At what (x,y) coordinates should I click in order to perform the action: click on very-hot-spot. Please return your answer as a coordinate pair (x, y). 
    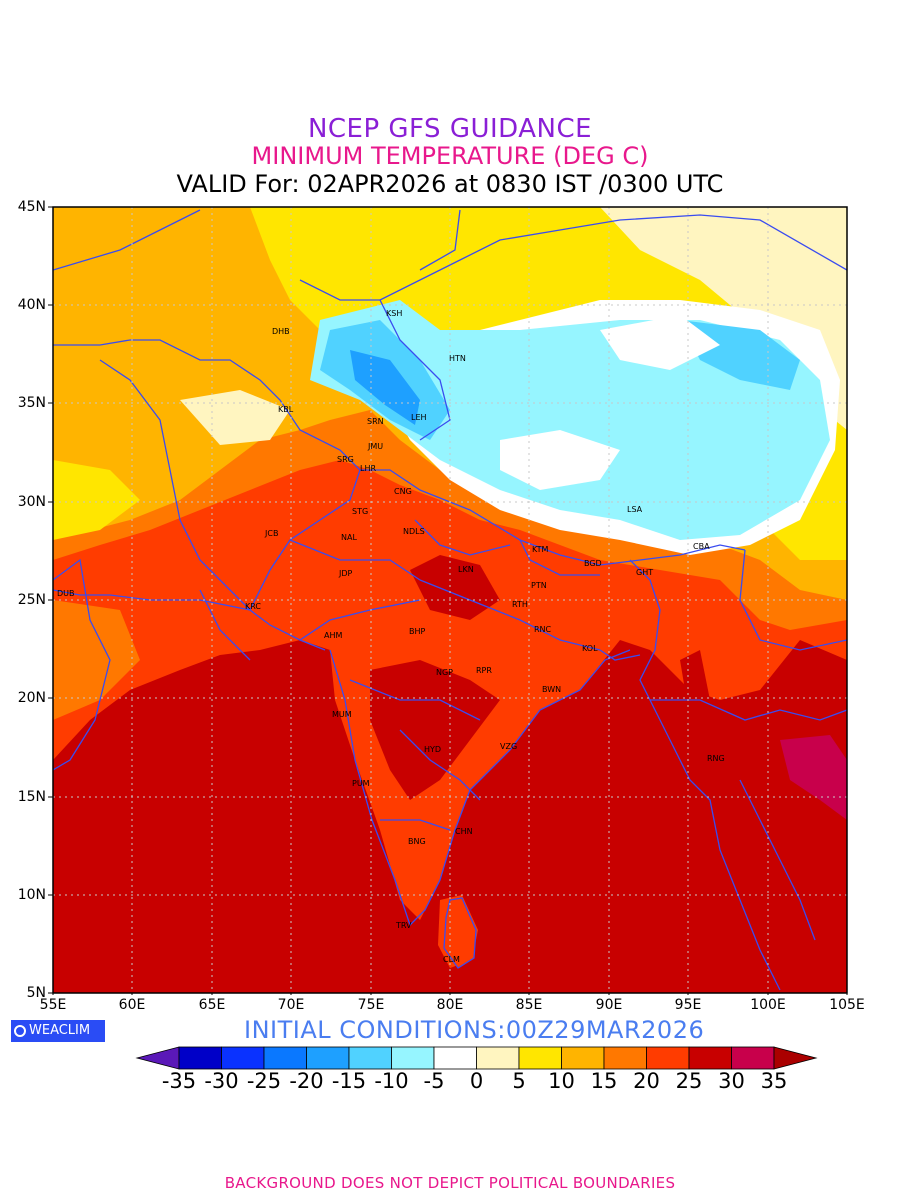
    Looking at the image, I should click on (813, 777).